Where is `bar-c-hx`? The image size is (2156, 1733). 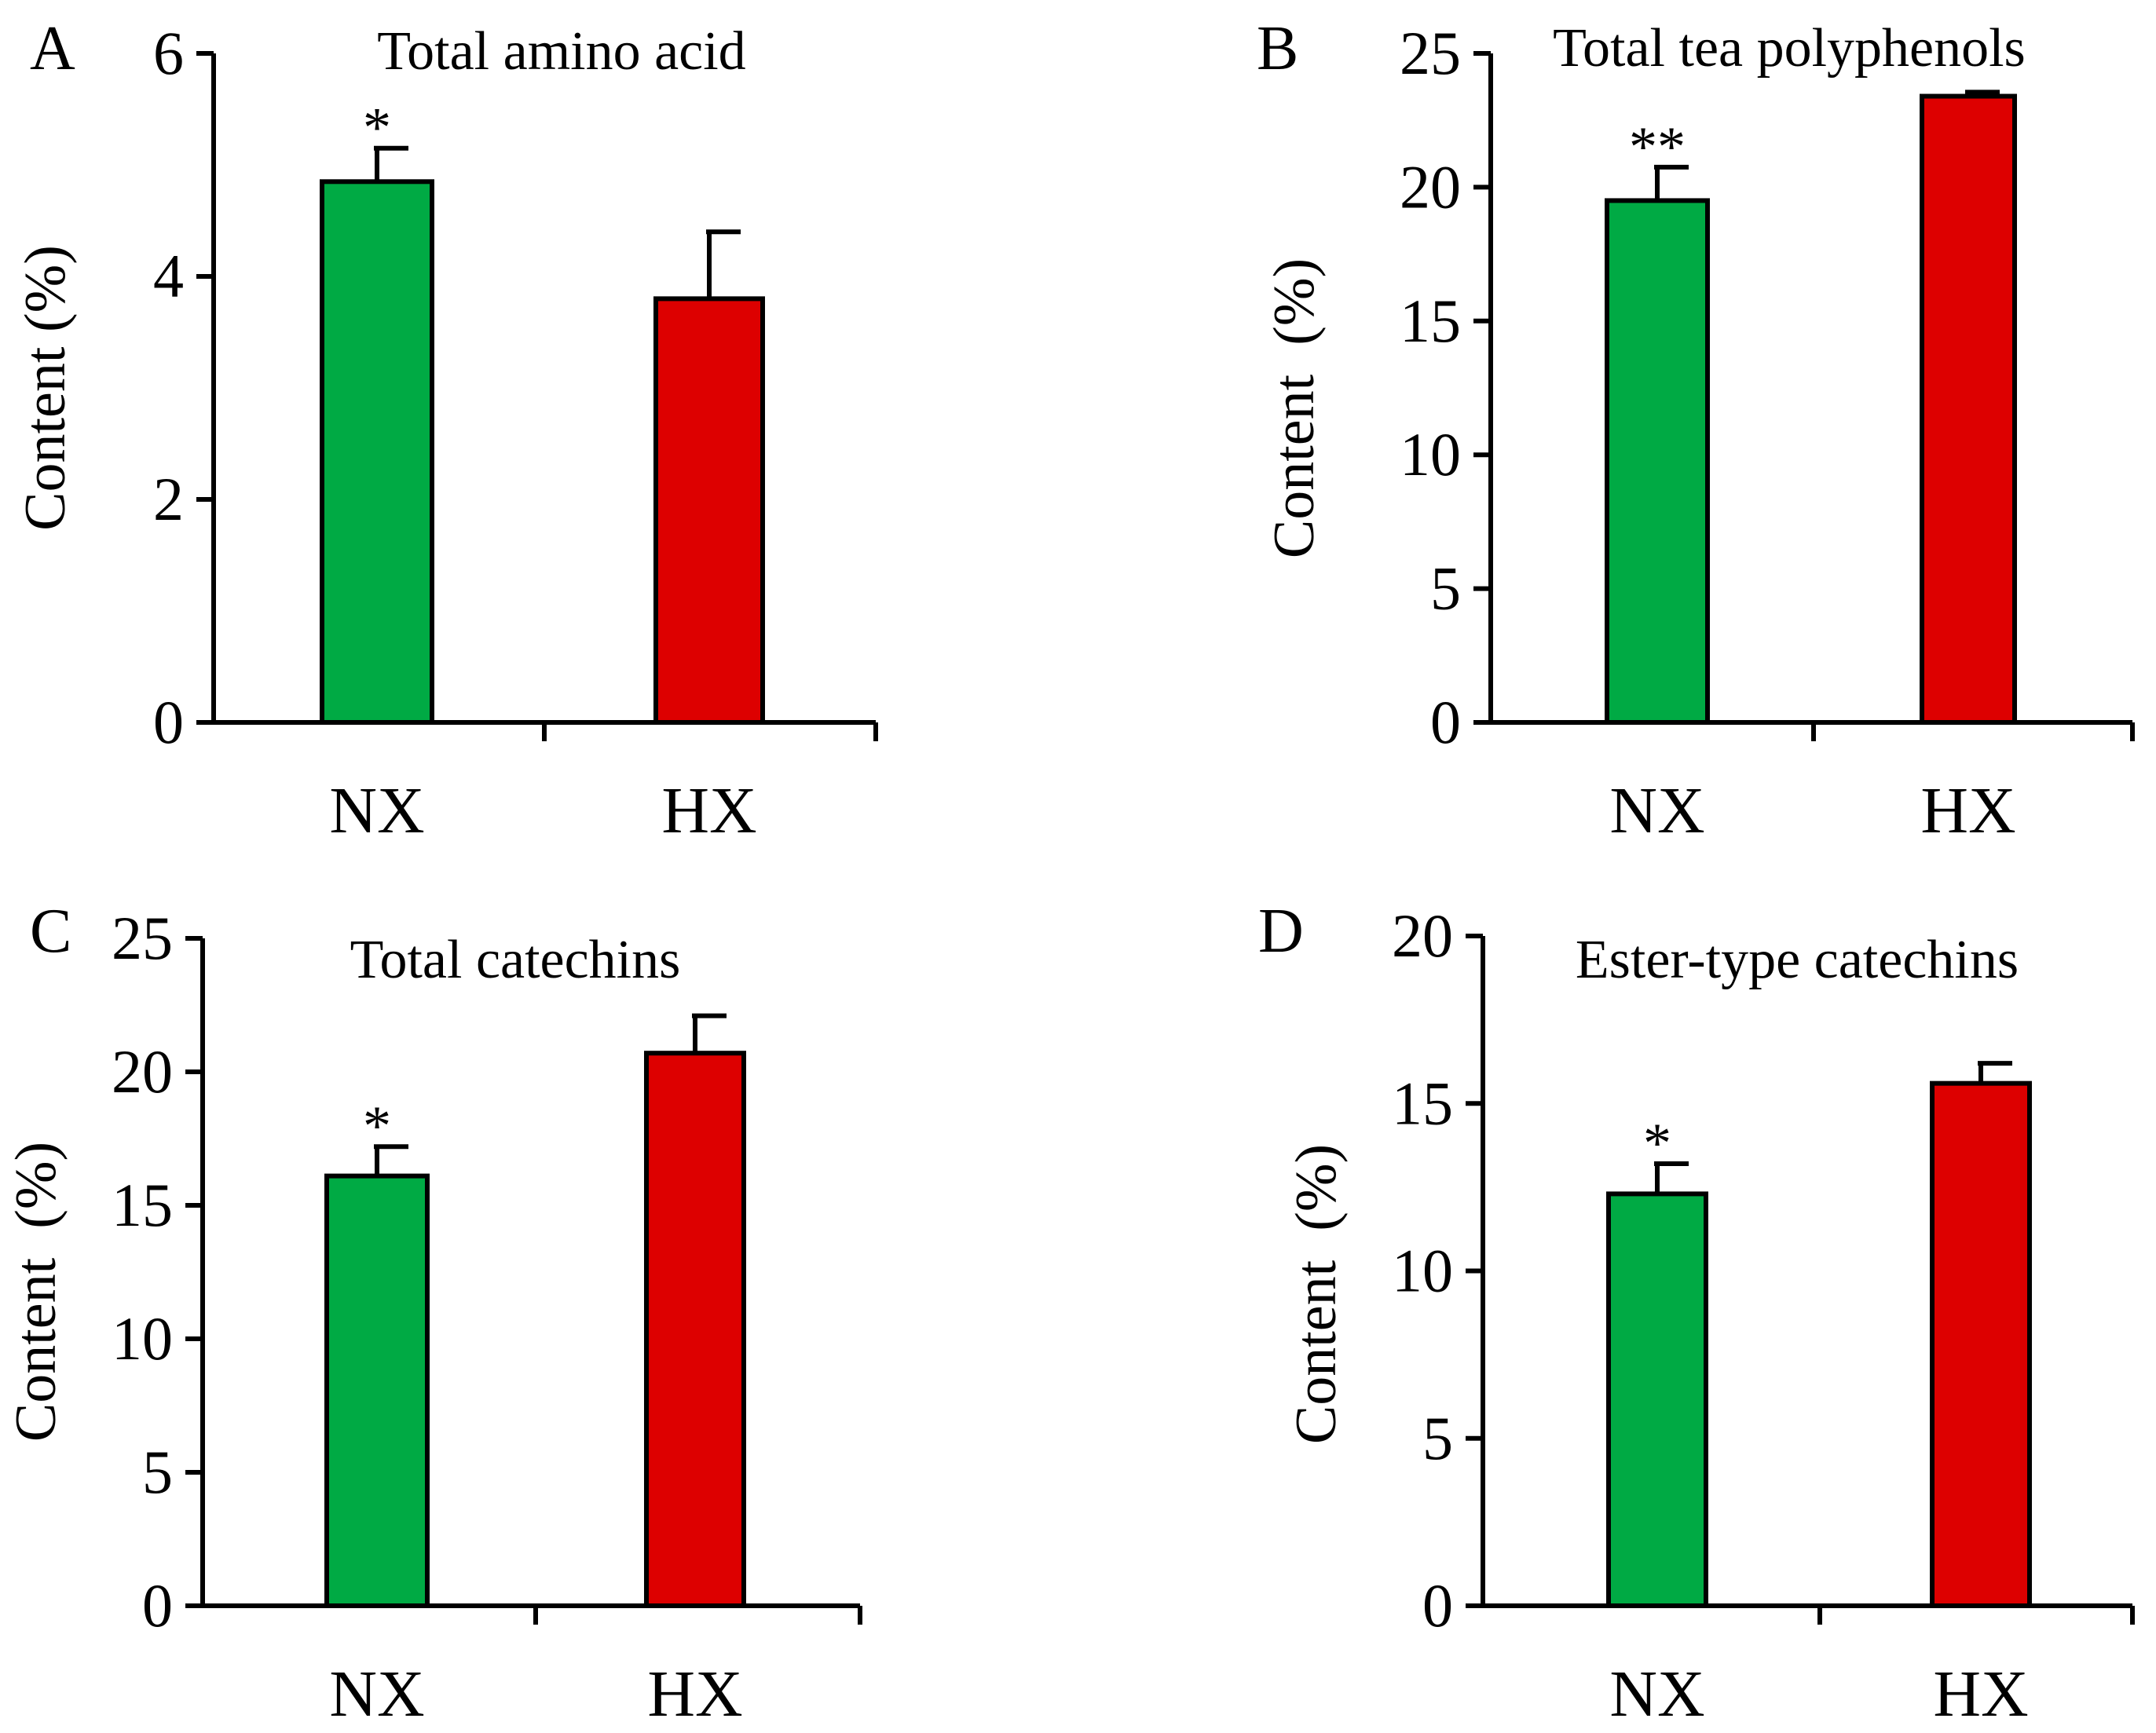 bar-c-hx is located at coordinates (695, 1329).